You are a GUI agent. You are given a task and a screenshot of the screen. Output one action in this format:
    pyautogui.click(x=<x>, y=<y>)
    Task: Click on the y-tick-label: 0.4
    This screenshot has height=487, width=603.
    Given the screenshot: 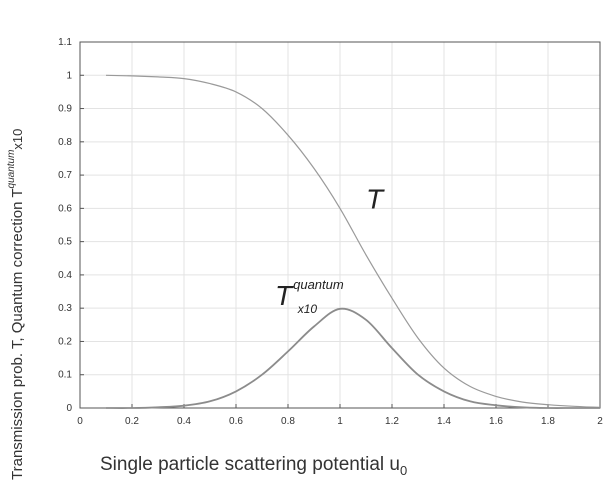 What is the action you would take?
    pyautogui.click(x=65, y=275)
    